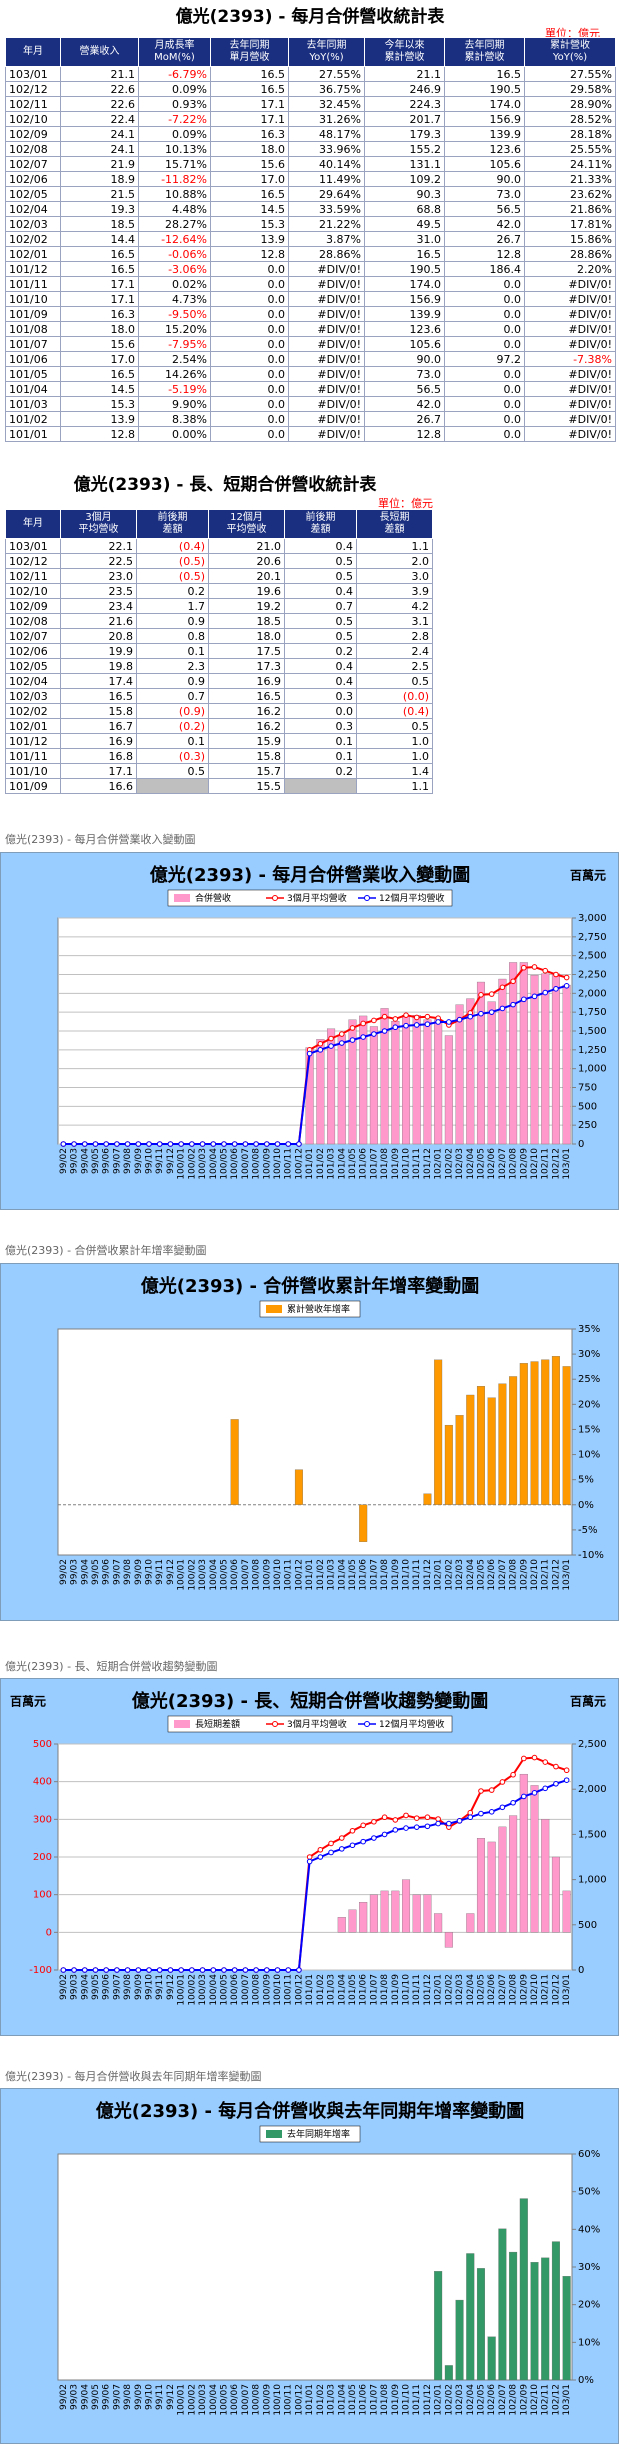 The width and height of the screenshot is (619, 2444). I want to click on cell: 73.0, so click(404, 374).